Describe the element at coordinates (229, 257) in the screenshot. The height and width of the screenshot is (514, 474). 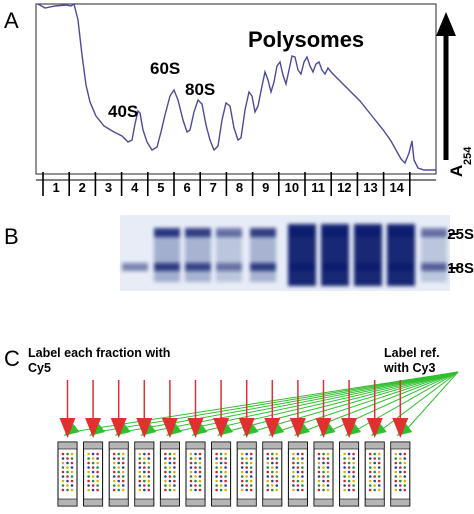
I see `blot-lane-smear` at that location.